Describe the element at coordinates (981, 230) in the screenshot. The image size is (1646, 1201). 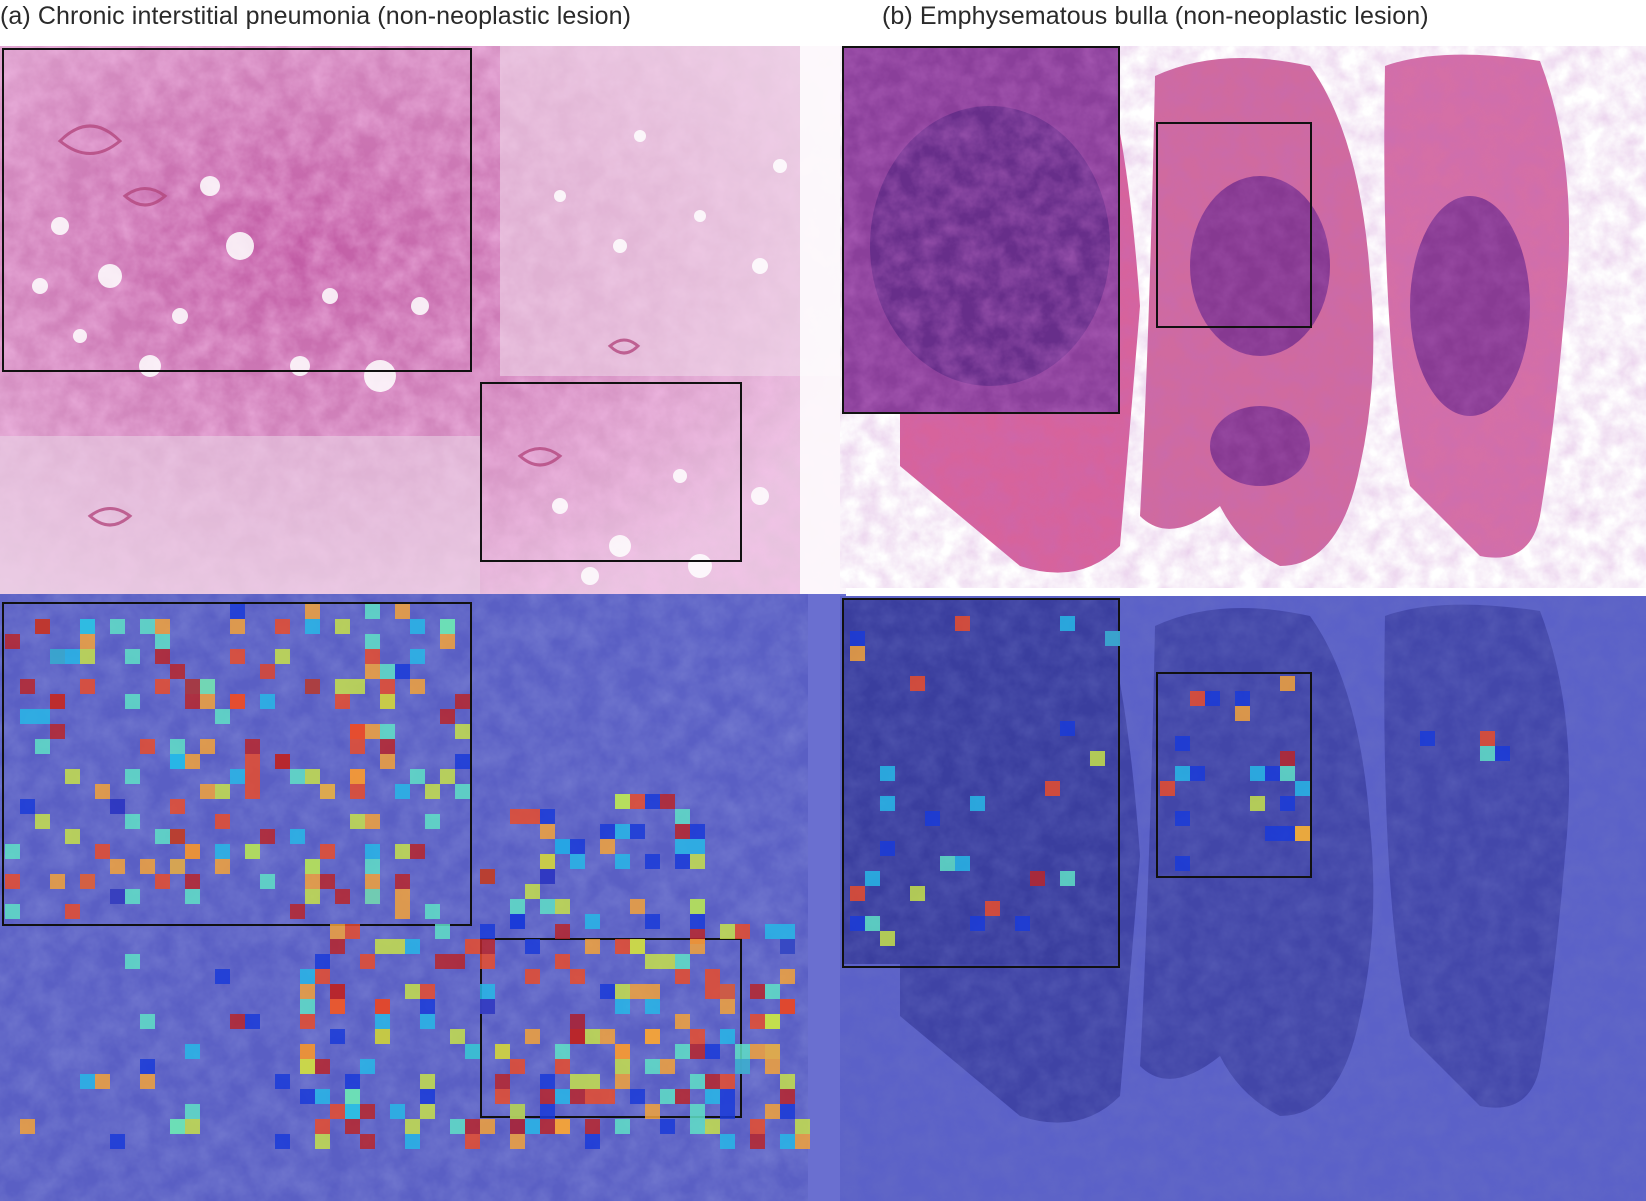
I see `panel-b-he-inset-box` at that location.